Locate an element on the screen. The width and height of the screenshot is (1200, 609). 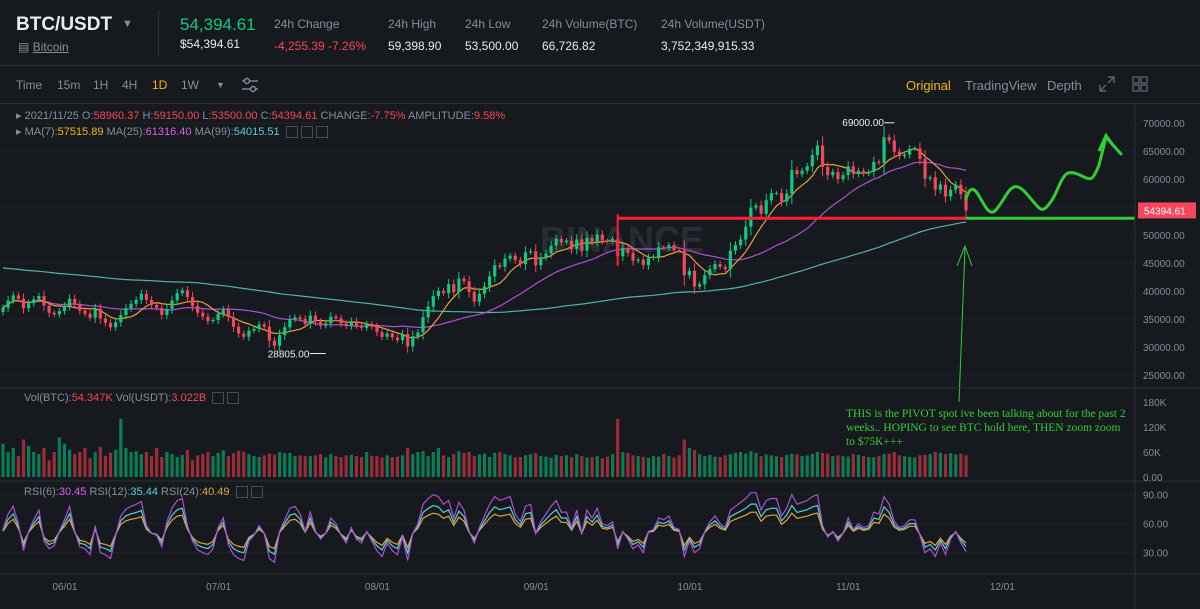
price-tick-label: 65000.00 is located at coordinates (1164, 152).